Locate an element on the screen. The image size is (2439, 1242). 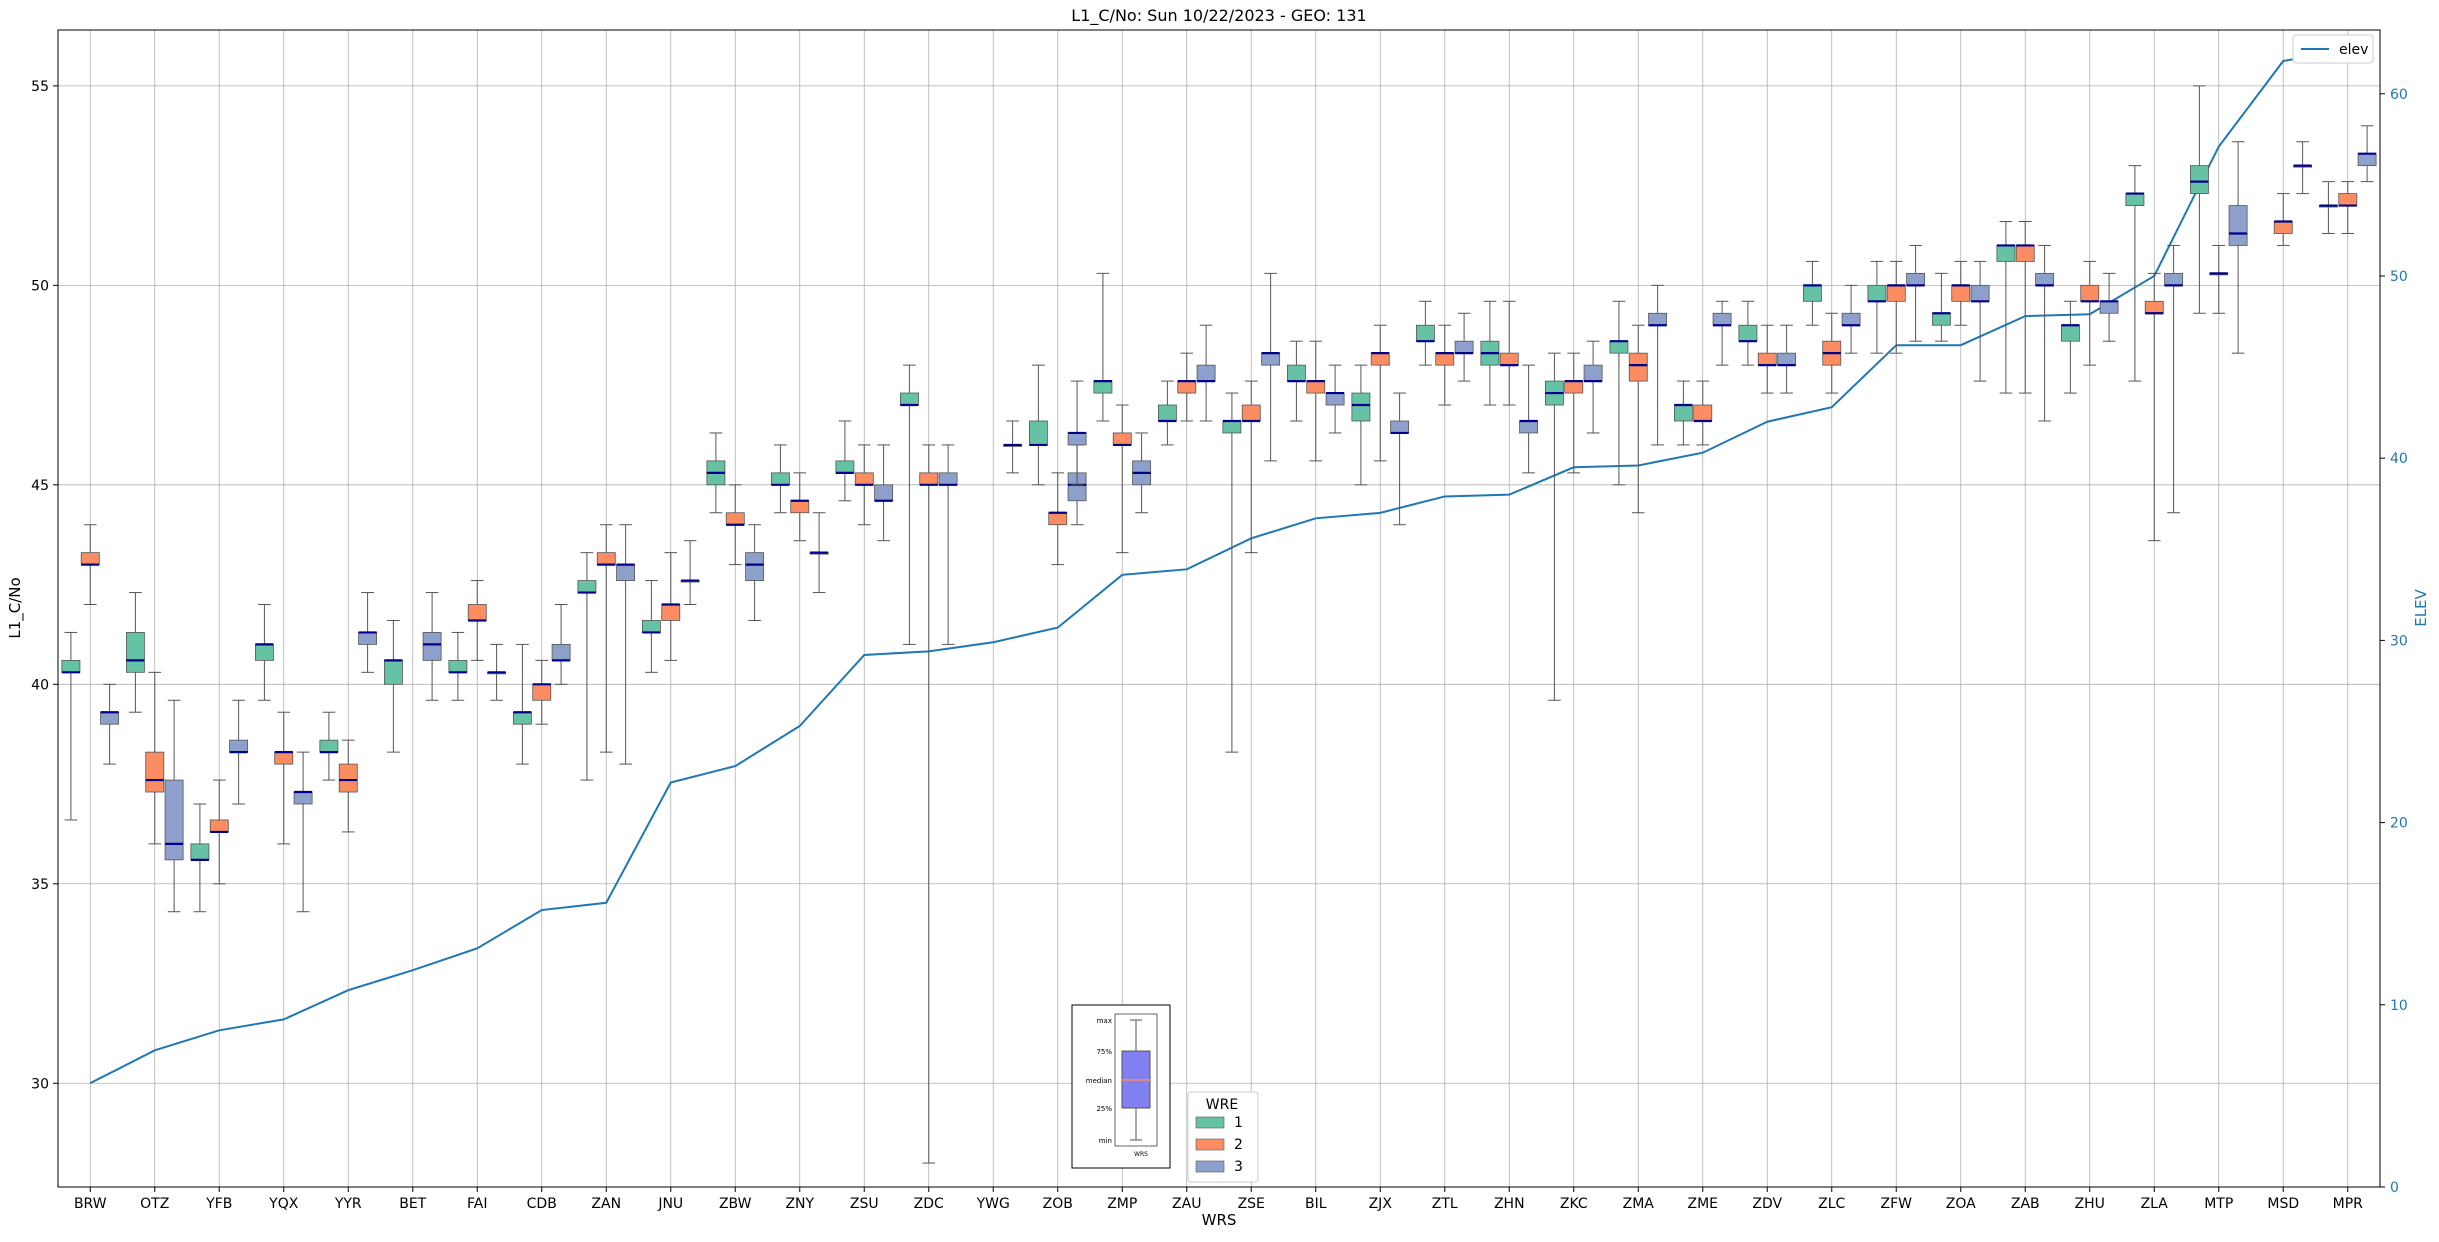
box-zme-wre3 is located at coordinates (1722, 333).